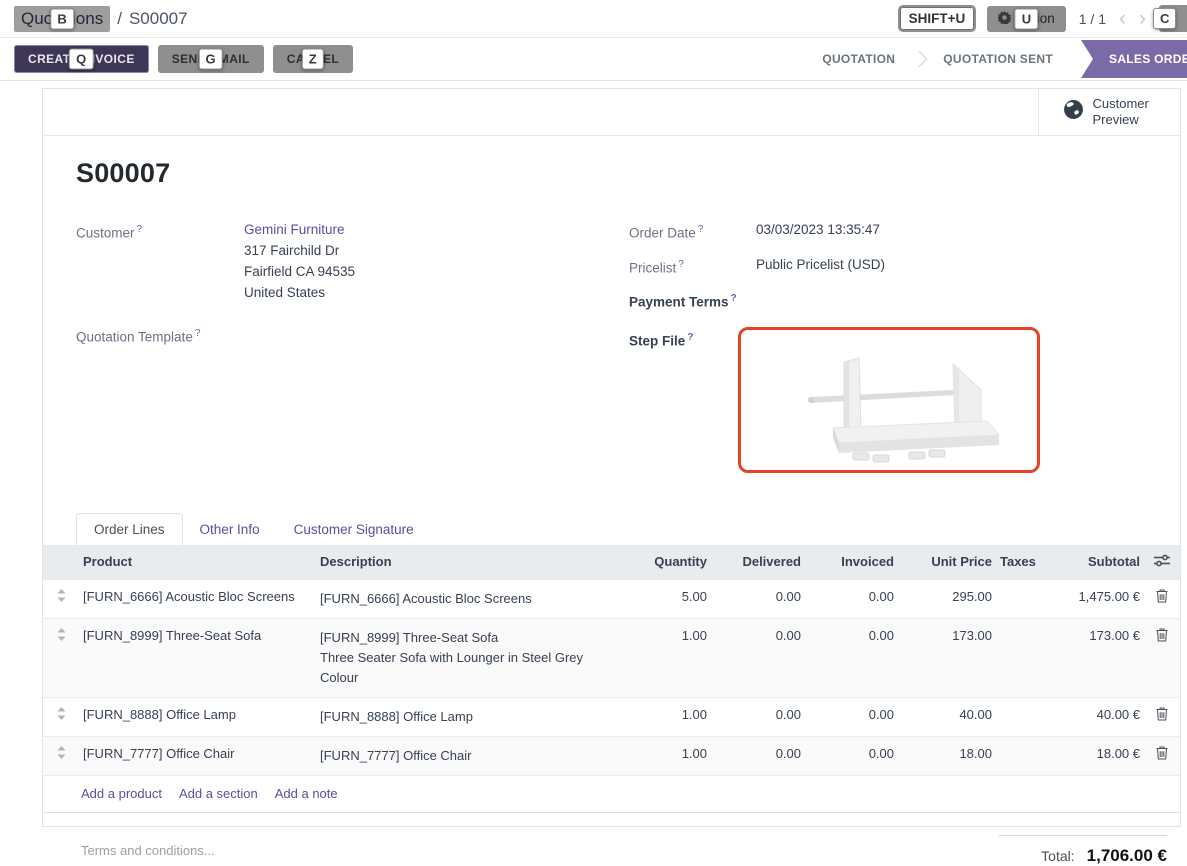 This screenshot has width=1187, height=866. Describe the element at coordinates (1018, 561) in the screenshot. I see `column-header-taxes: Taxes` at that location.